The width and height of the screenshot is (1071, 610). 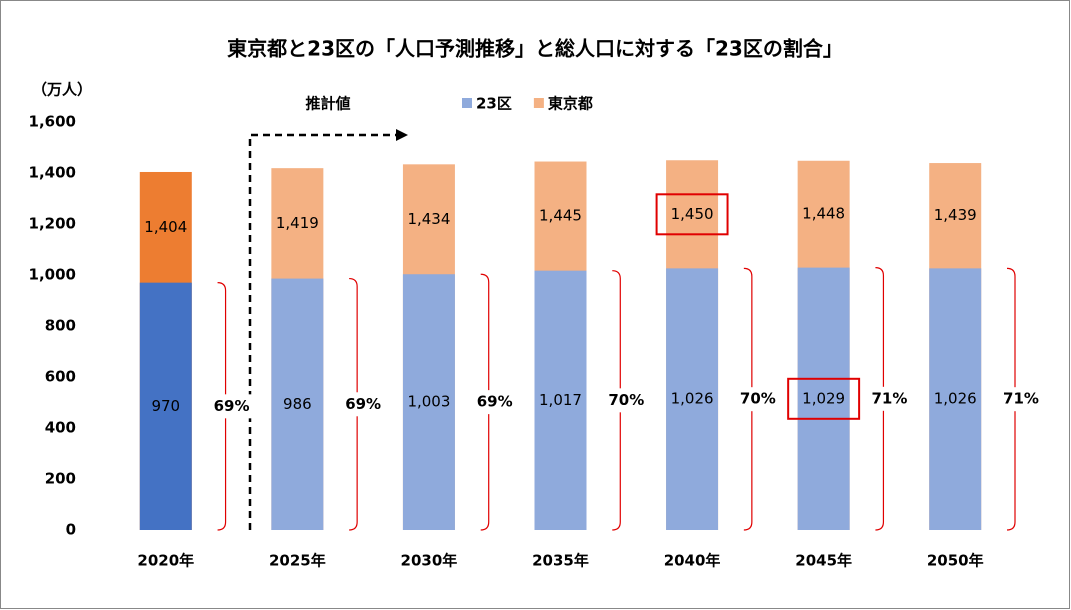 What do you see at coordinates (327, 104) in the screenshot?
I see `annotation: 推計値` at bounding box center [327, 104].